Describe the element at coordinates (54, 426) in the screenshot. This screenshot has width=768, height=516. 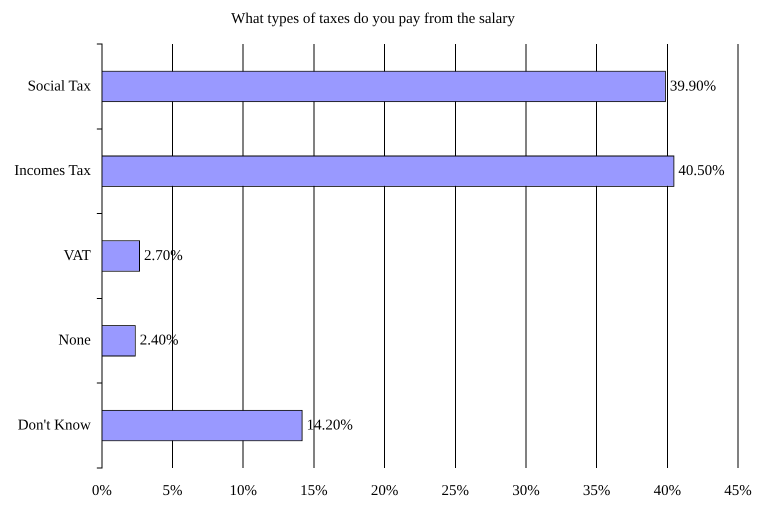
I see `y-tick-label: Don't Know` at that location.